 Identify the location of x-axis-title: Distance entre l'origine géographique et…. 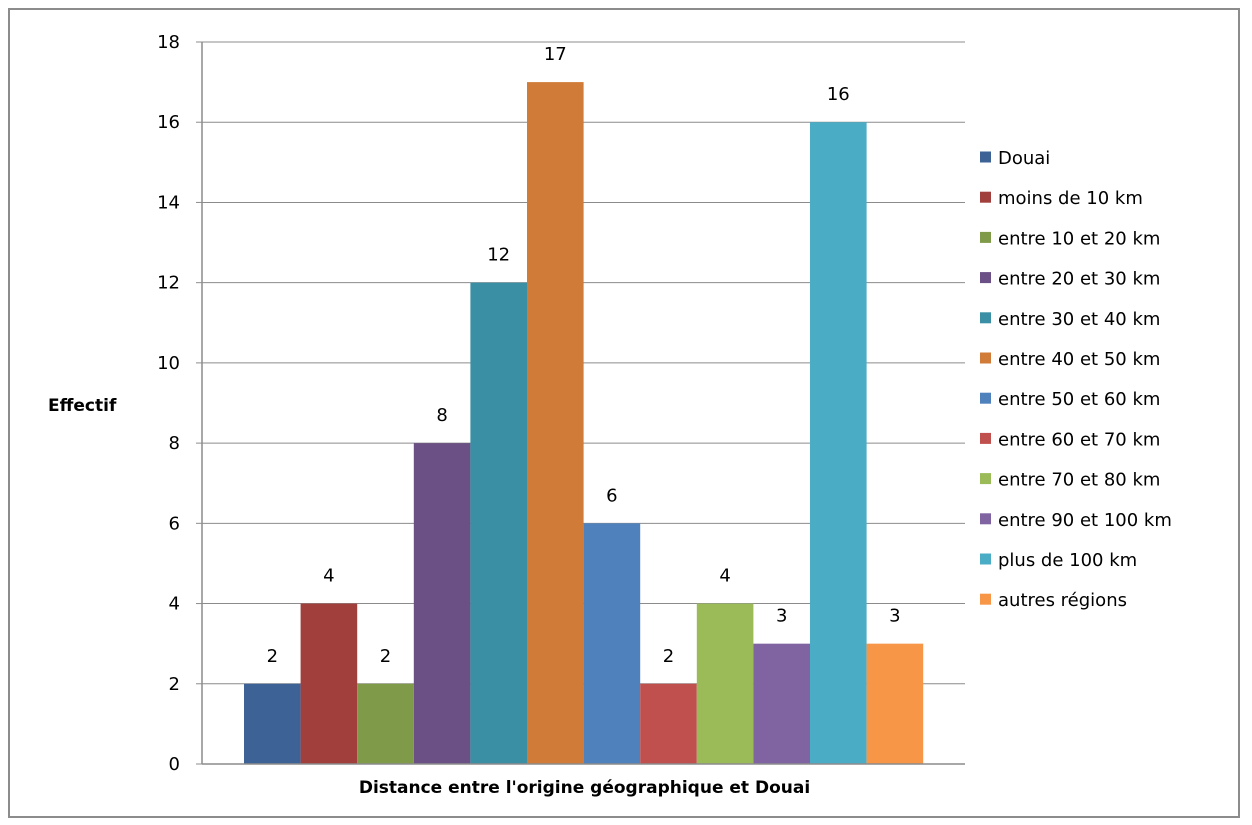
(584, 788).